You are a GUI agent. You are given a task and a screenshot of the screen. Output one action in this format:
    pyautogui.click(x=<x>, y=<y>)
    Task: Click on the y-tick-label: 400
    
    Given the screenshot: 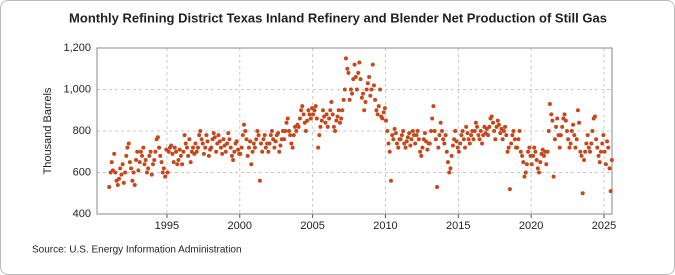 What is the action you would take?
    pyautogui.click(x=82, y=214)
    